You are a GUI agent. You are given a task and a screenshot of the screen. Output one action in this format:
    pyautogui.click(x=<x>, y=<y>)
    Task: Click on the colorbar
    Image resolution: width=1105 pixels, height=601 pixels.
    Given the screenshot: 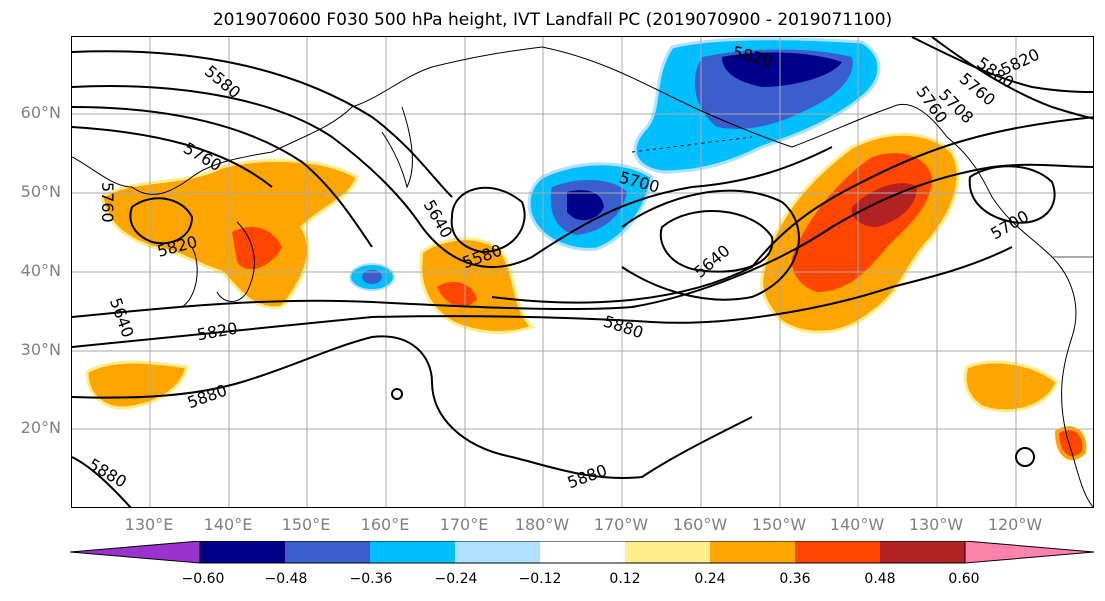 What is the action you would take?
    pyautogui.click(x=582, y=552)
    